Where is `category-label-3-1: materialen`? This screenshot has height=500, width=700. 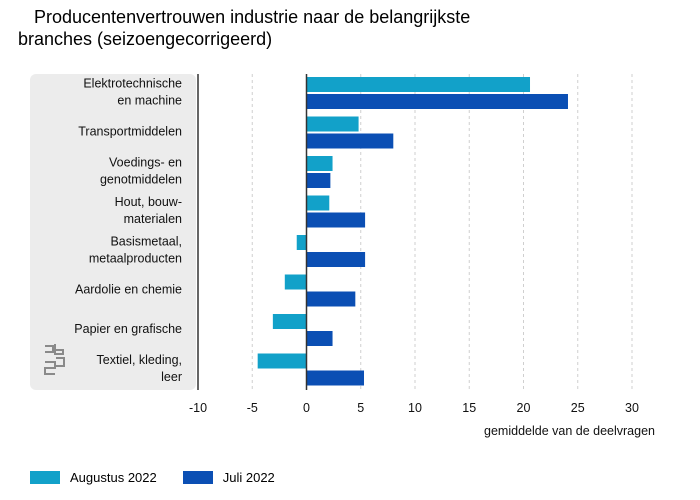
category-label-3-1: materialen is located at coordinates (153, 219).